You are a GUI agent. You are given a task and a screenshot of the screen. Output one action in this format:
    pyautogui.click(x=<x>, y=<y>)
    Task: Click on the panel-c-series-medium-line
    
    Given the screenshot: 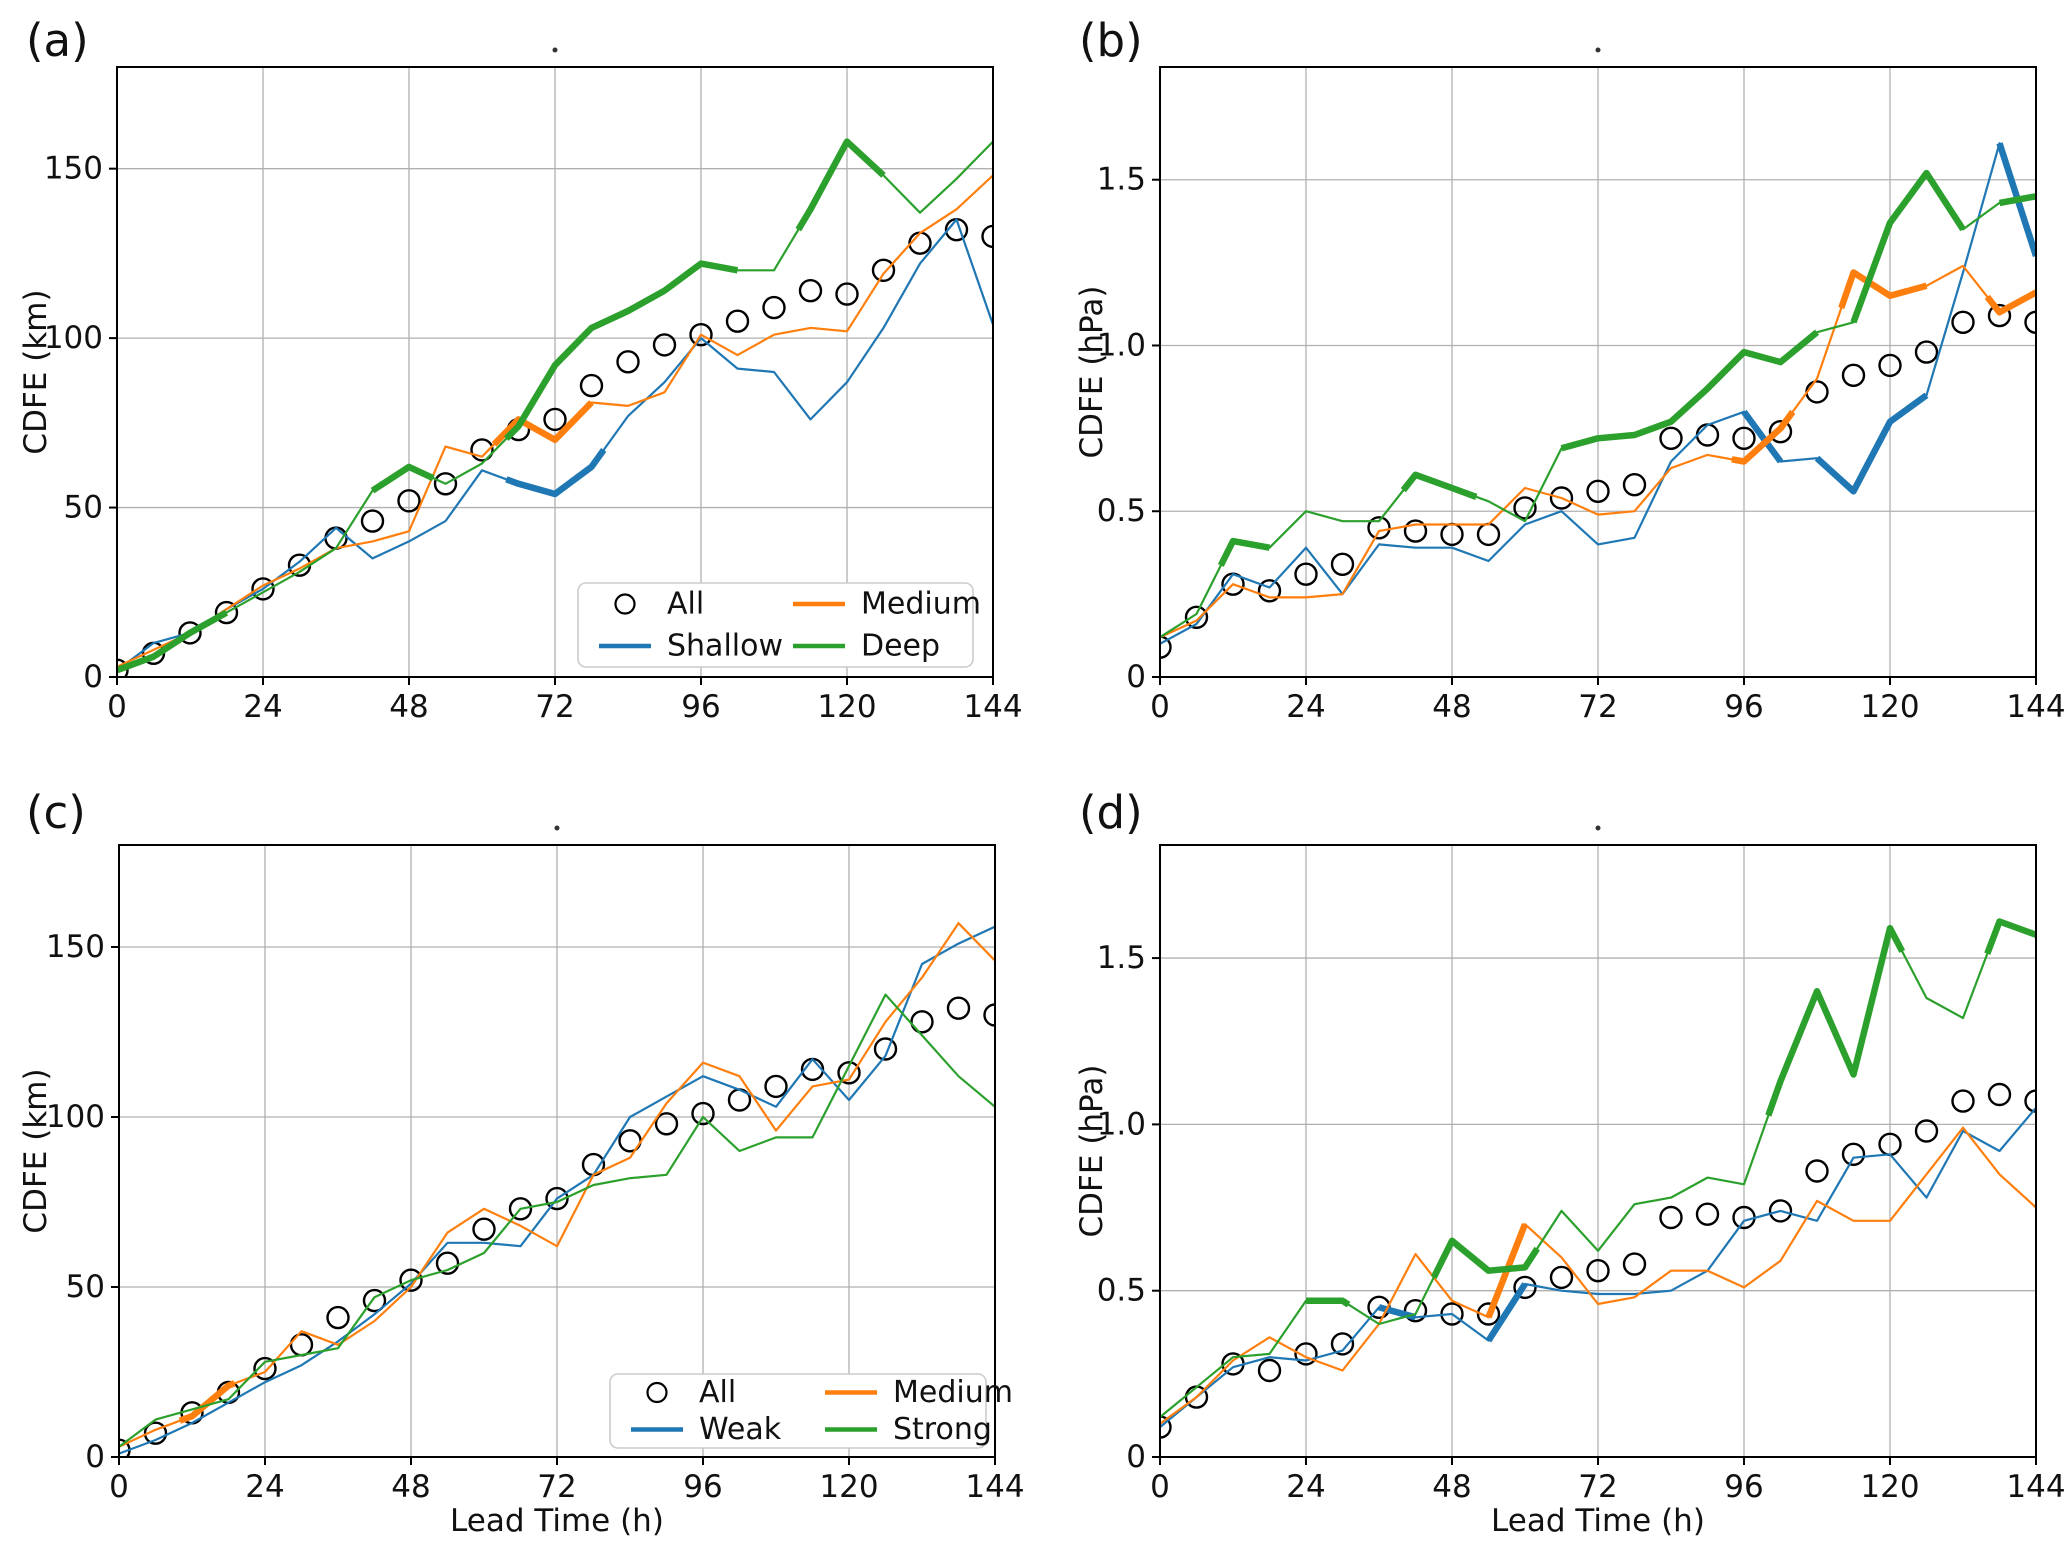 What is the action you would take?
    pyautogui.click(x=557, y=1185)
    